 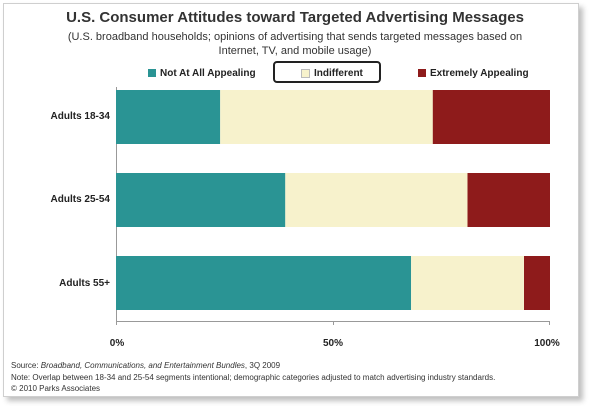 What do you see at coordinates (422, 73) in the screenshot?
I see `legend-swatch-extremely-appealing` at bounding box center [422, 73].